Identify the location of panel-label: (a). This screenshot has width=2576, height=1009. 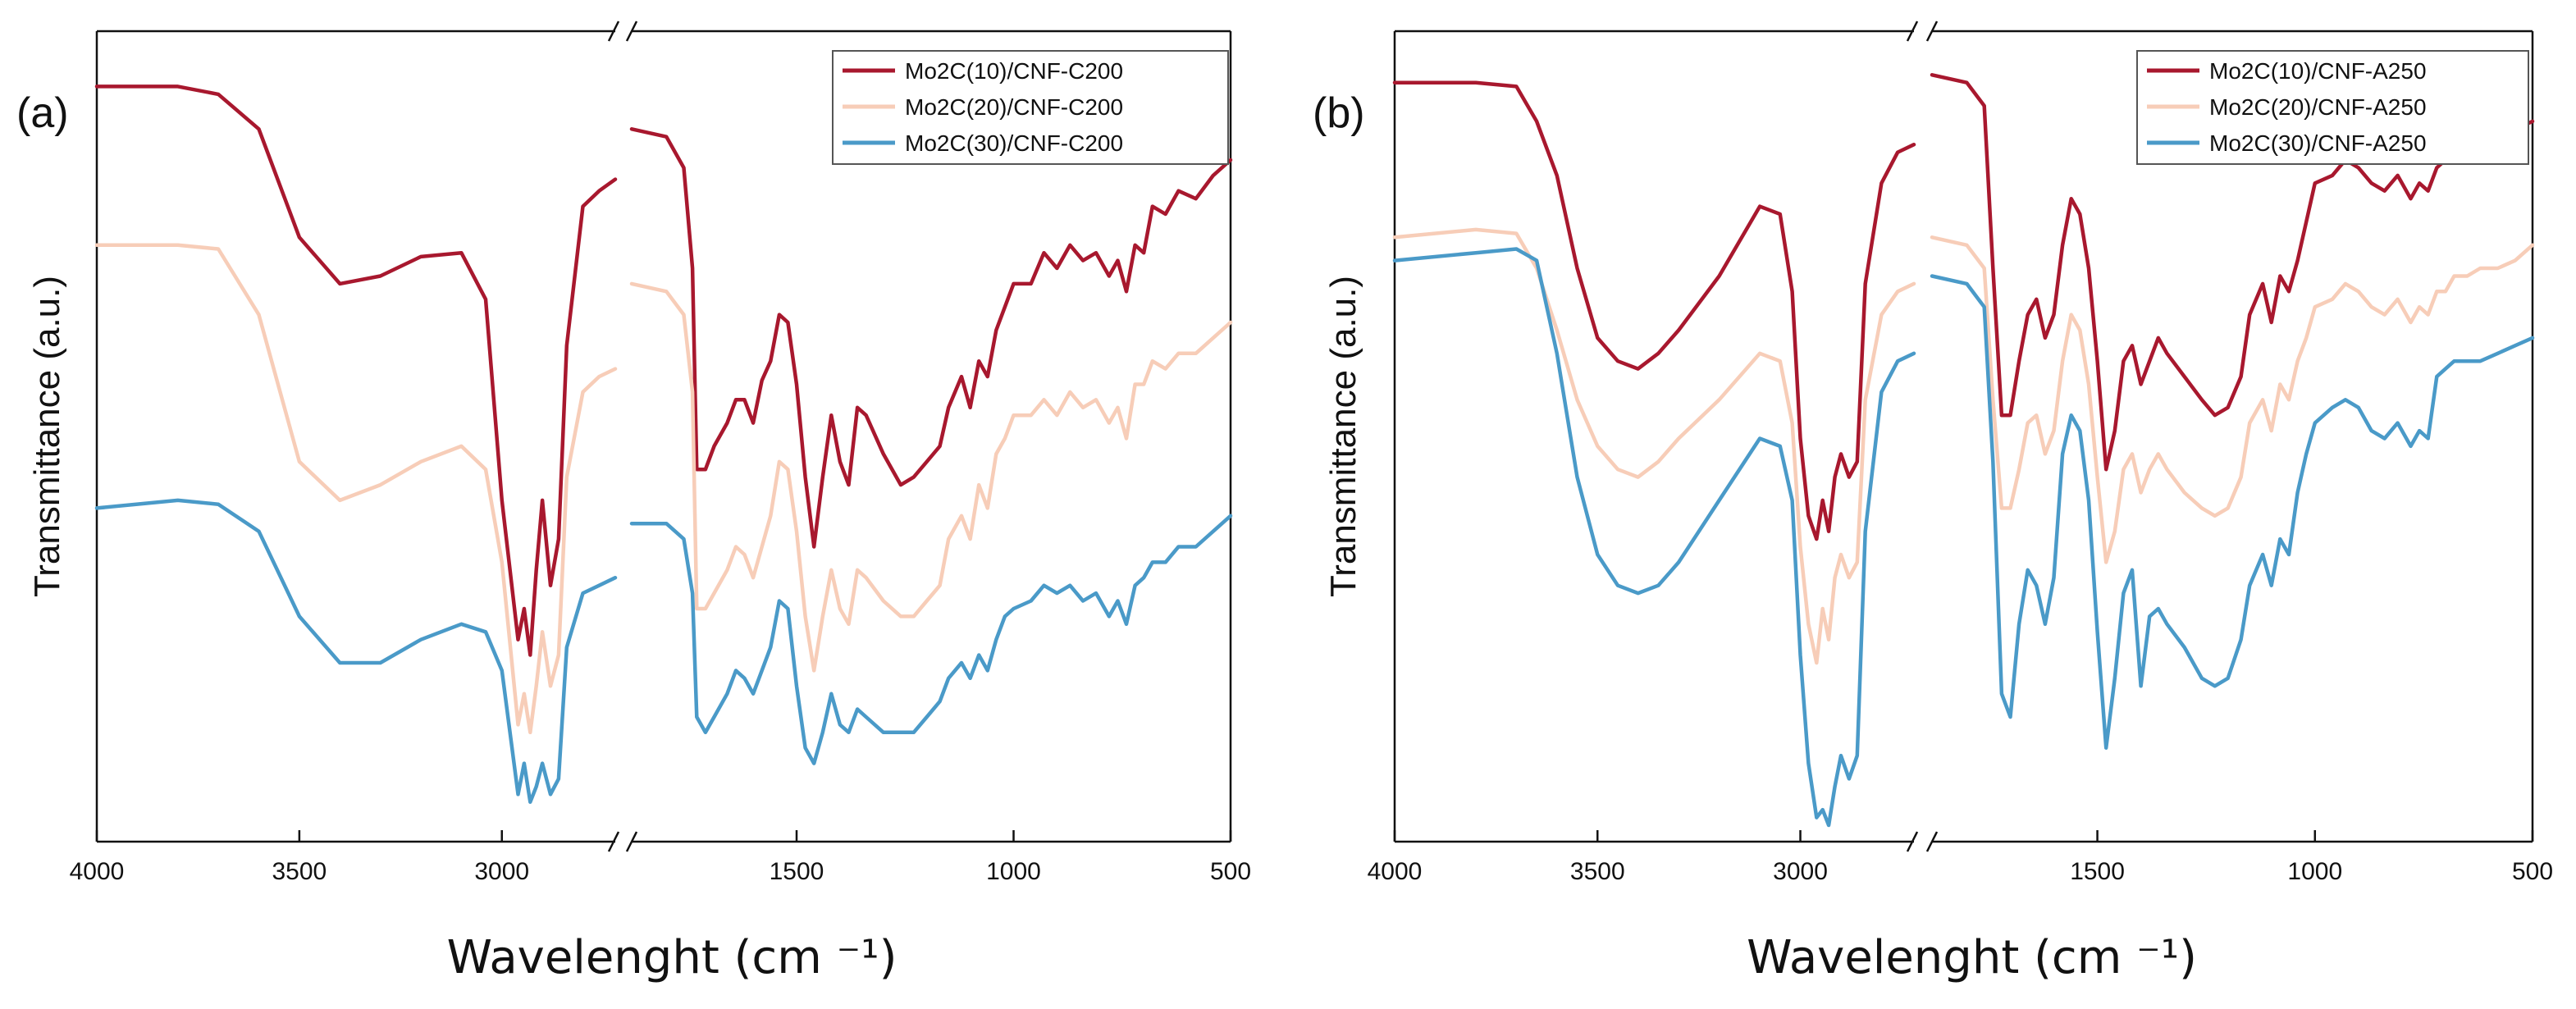
(42, 113).